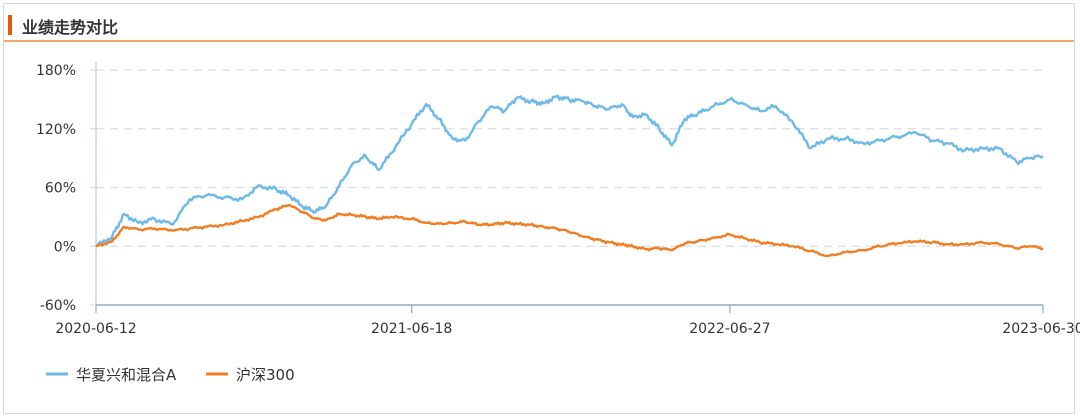 Image resolution: width=1080 pixels, height=420 pixels. Describe the element at coordinates (569, 230) in the screenshot. I see `series-line-index` at that location.